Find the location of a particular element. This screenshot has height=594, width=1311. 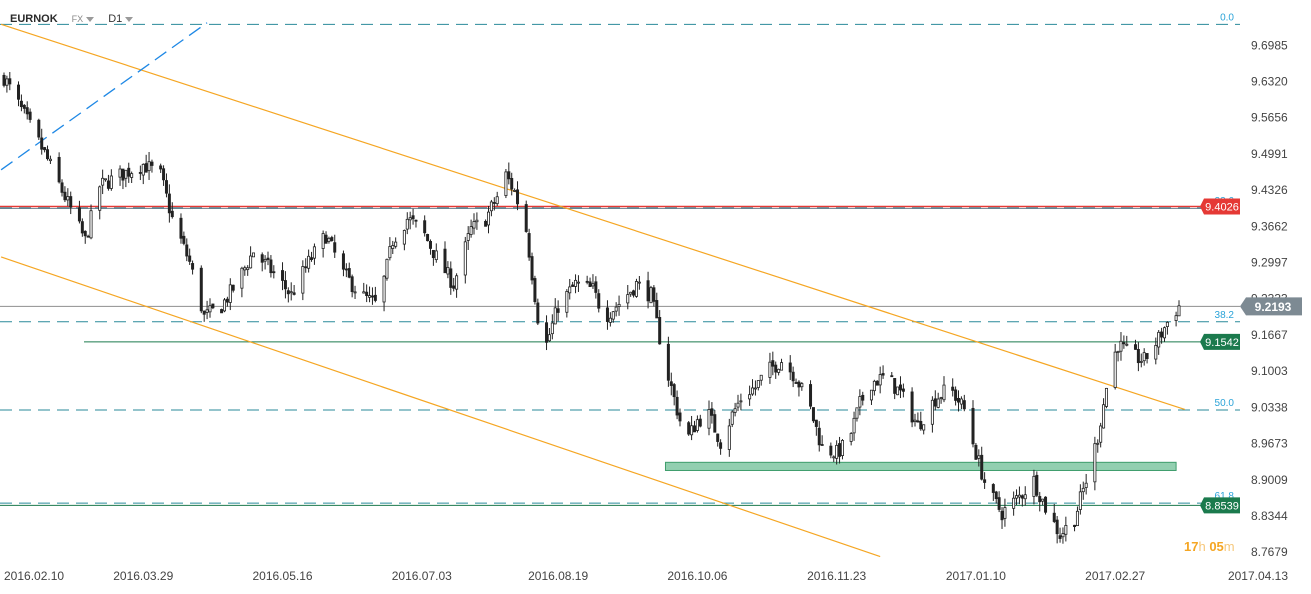

market-dropdown-chevron-icon is located at coordinates (90, 19).